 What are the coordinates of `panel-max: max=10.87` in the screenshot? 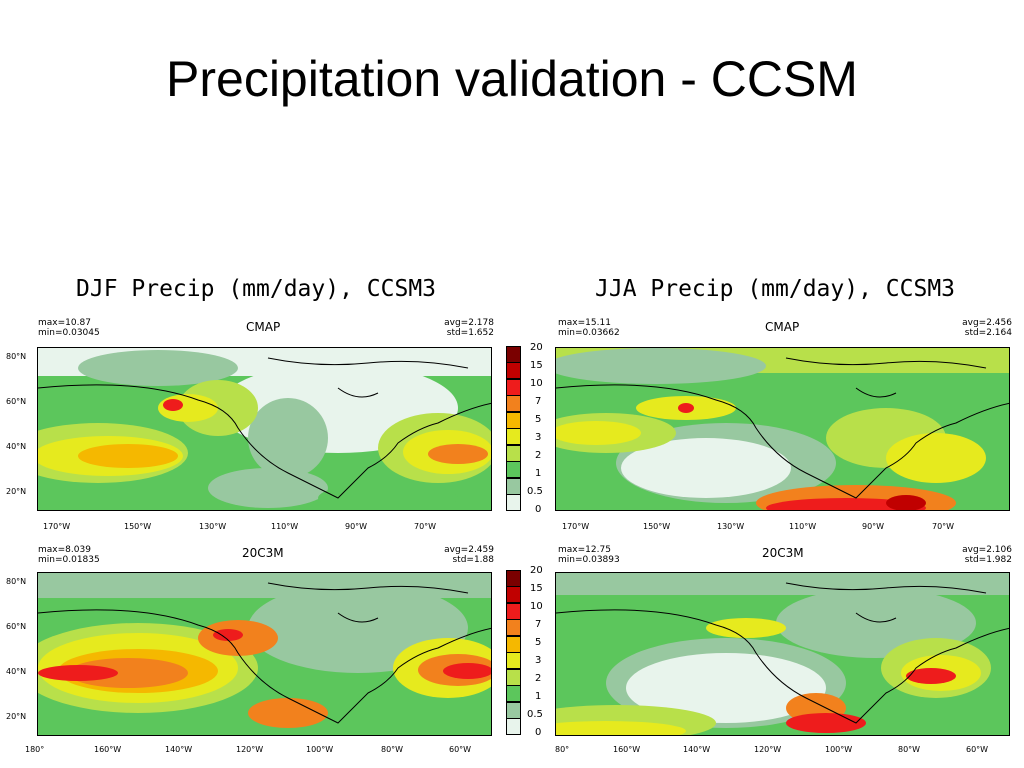 It's located at (64, 323).